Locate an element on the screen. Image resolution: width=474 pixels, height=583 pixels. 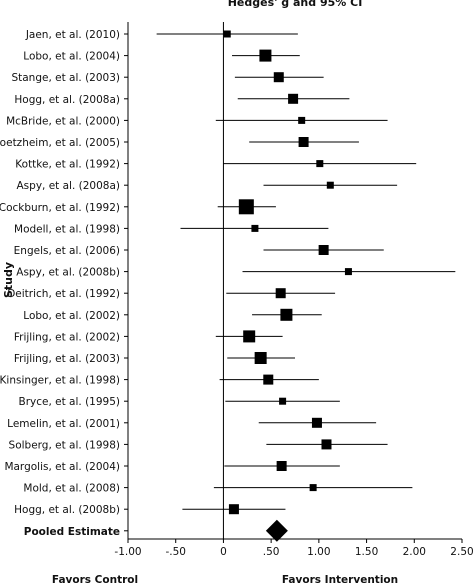
study-label: Hogg, et al. (2008b) is located at coordinates (67, 510).